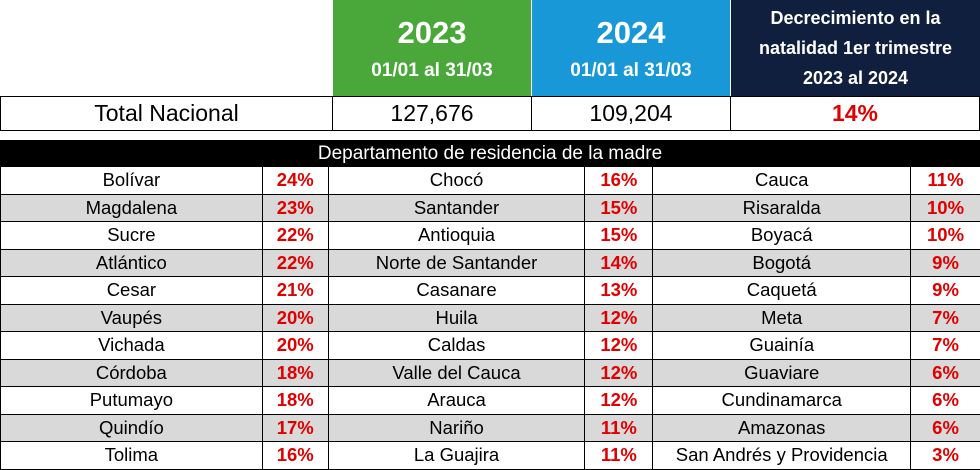  Describe the element at coordinates (132, 427) in the screenshot. I see `department-name: Quindío` at that location.